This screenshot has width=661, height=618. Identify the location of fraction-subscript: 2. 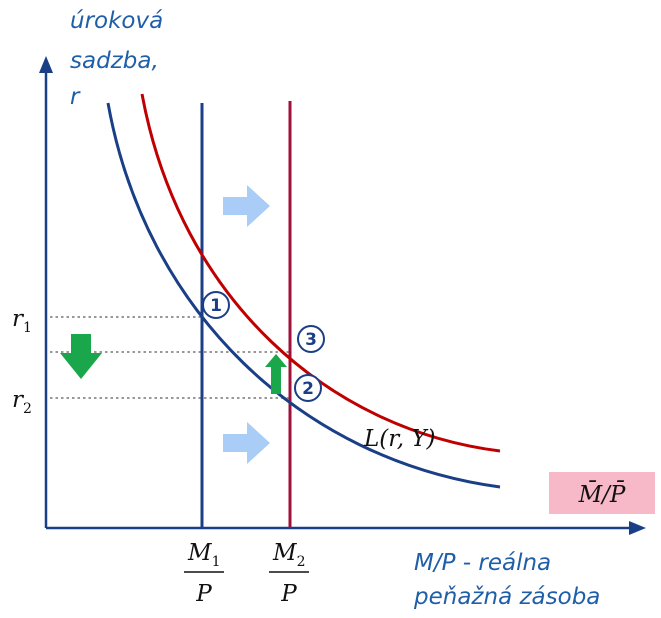
(301, 562).